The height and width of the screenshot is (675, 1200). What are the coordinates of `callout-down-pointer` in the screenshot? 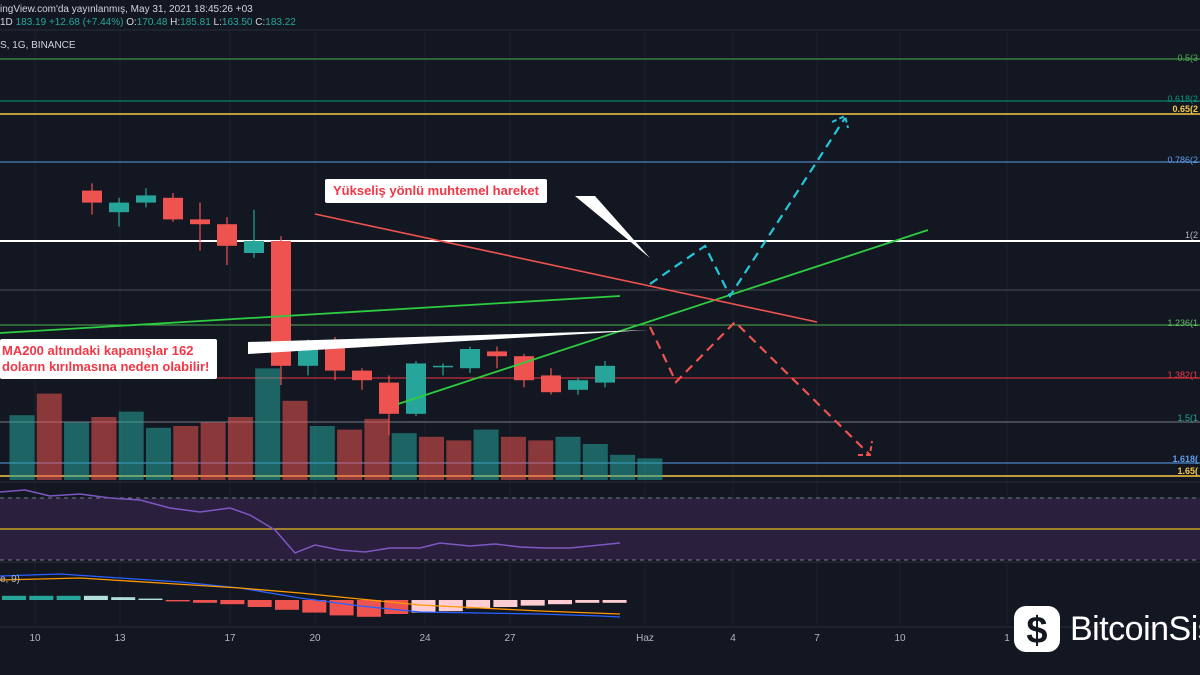 It's located at (448, 342).